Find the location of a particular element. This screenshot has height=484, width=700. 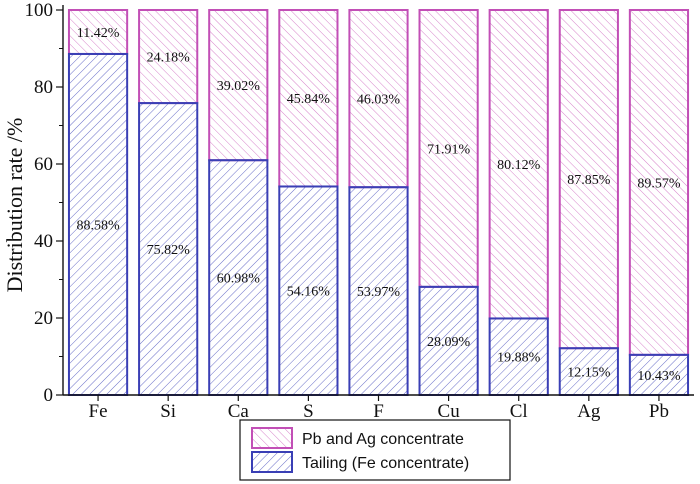

x-tick-label-ca: Ca is located at coordinates (239, 411).